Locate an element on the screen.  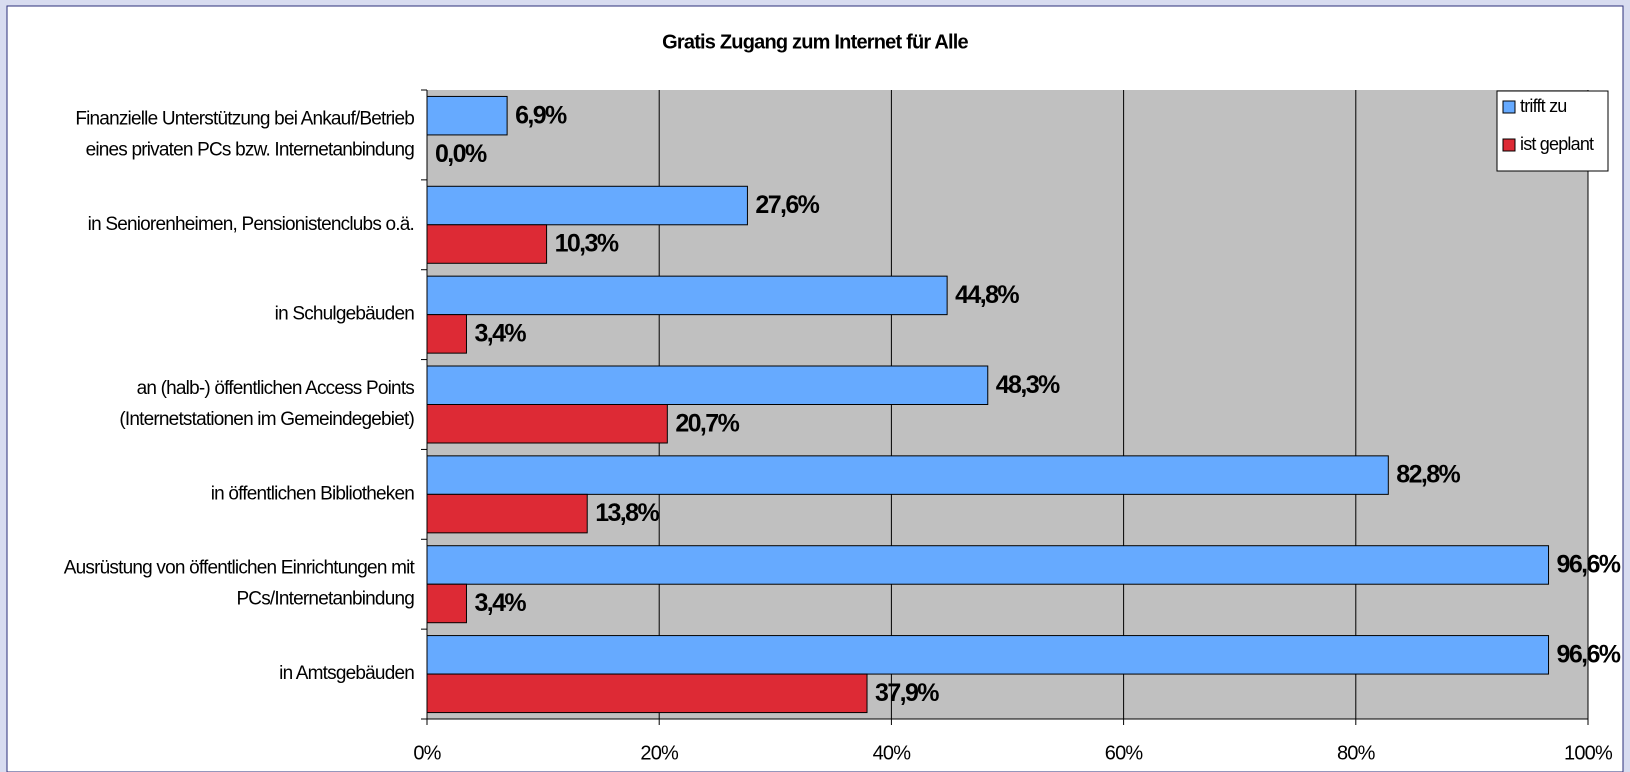
category-label: in öffentlichen Bibliotheken is located at coordinates (313, 493).